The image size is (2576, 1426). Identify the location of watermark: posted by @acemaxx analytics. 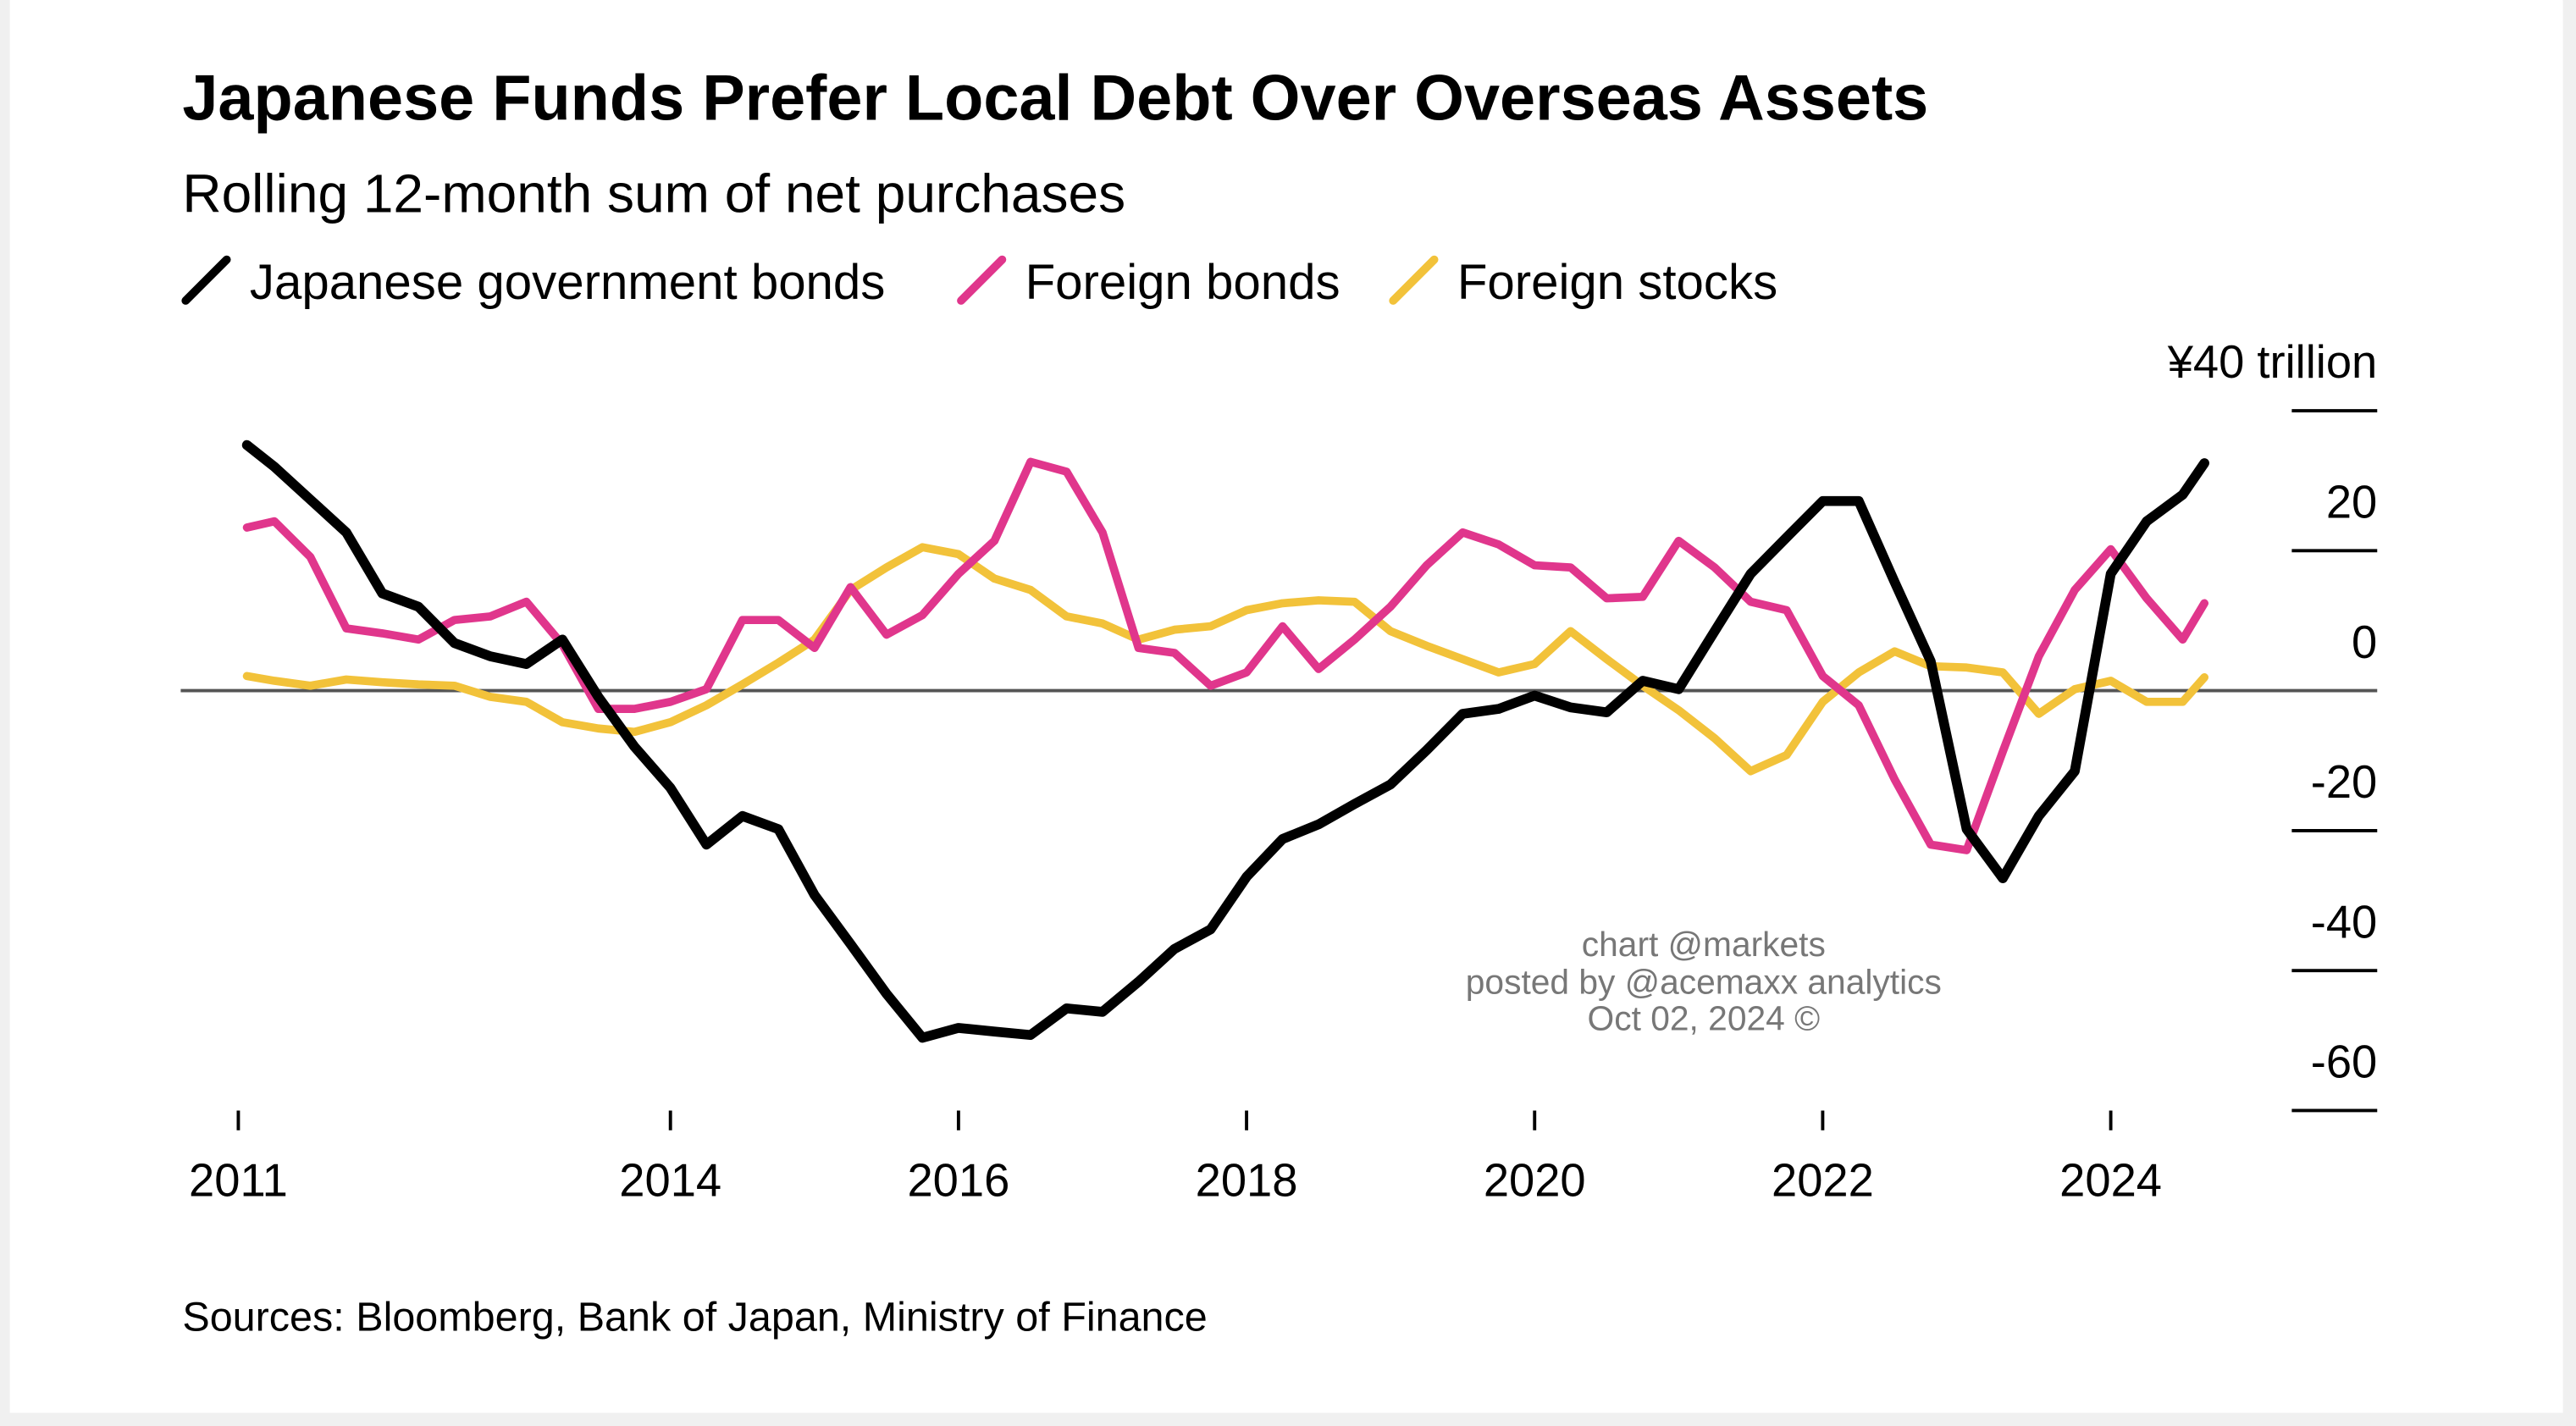
(1704, 982).